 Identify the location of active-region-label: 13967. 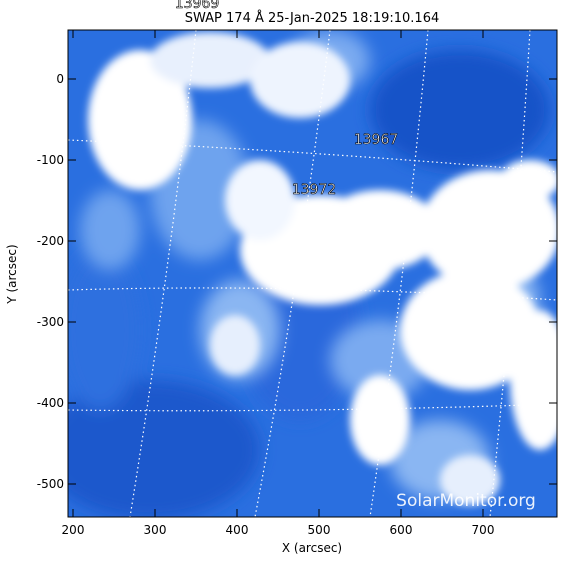
(376, 140).